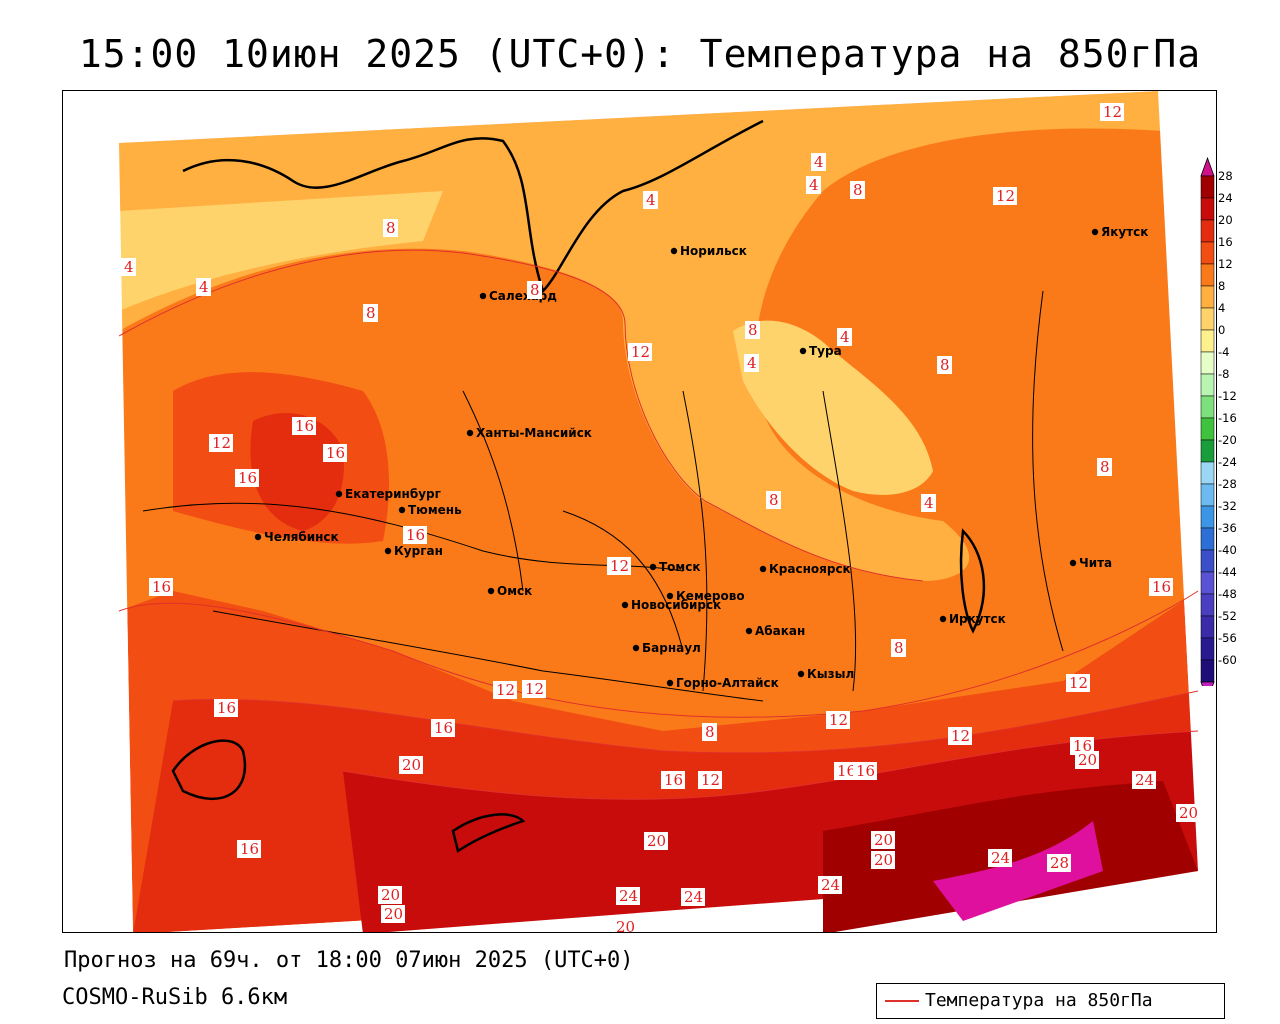 The image size is (1280, 1024). Describe the element at coordinates (825, 674) in the screenshot. I see `city-marker: Кызыл` at that location.